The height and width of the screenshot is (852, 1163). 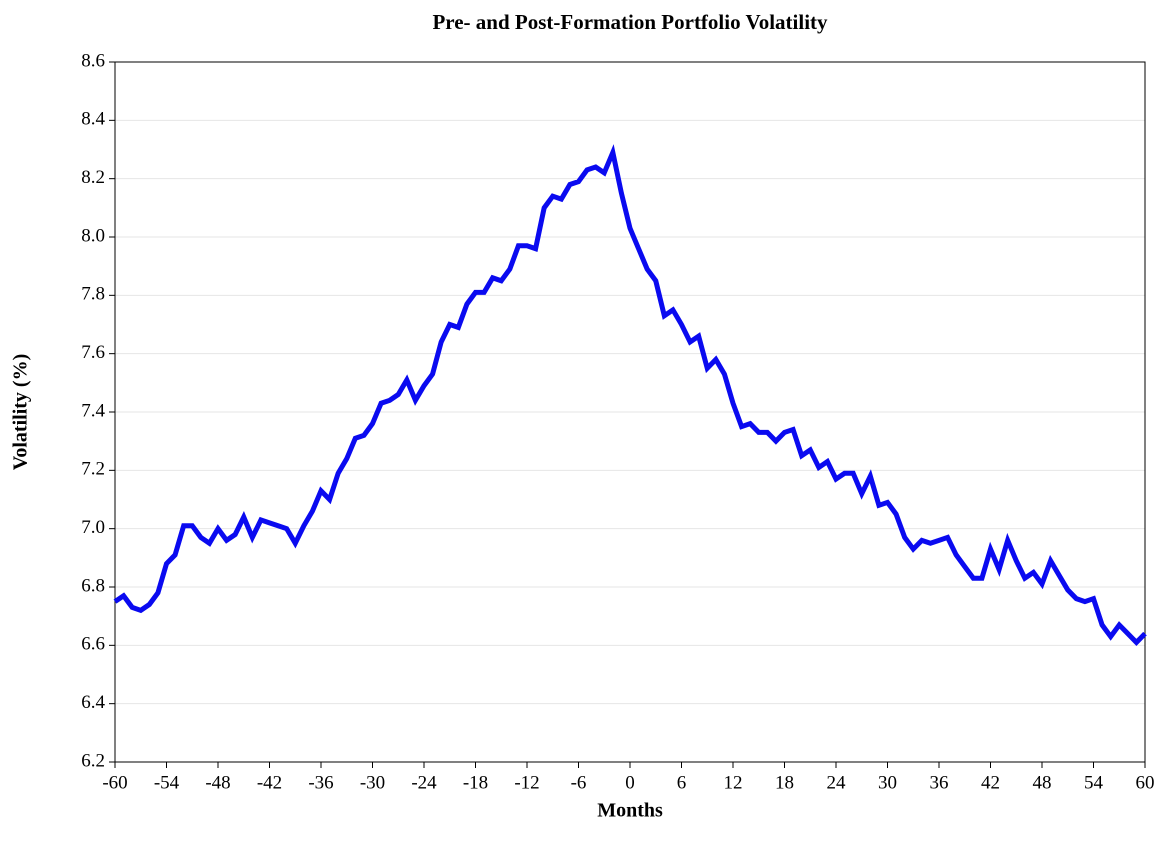 What do you see at coordinates (630, 782) in the screenshot?
I see `x-tick-label: 0` at bounding box center [630, 782].